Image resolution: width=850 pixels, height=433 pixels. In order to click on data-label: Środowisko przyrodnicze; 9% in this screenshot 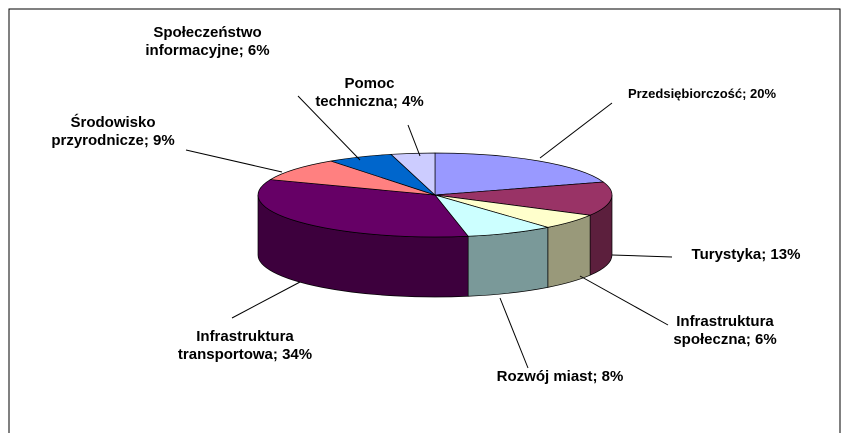, I will do `click(113, 131)`.